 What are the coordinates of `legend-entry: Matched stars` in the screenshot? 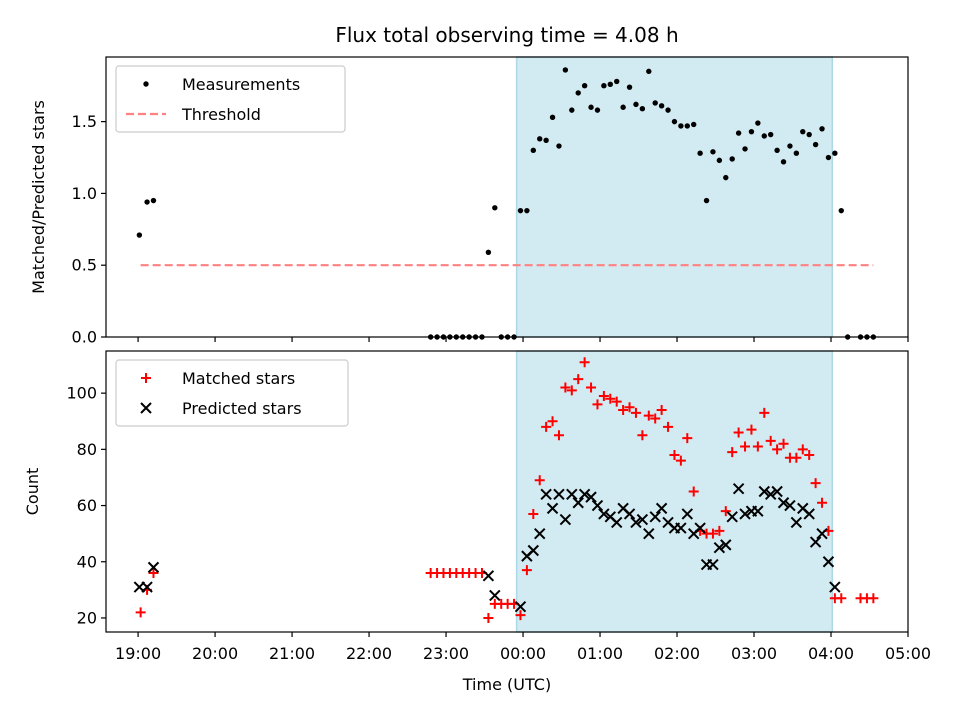 It's located at (238, 378).